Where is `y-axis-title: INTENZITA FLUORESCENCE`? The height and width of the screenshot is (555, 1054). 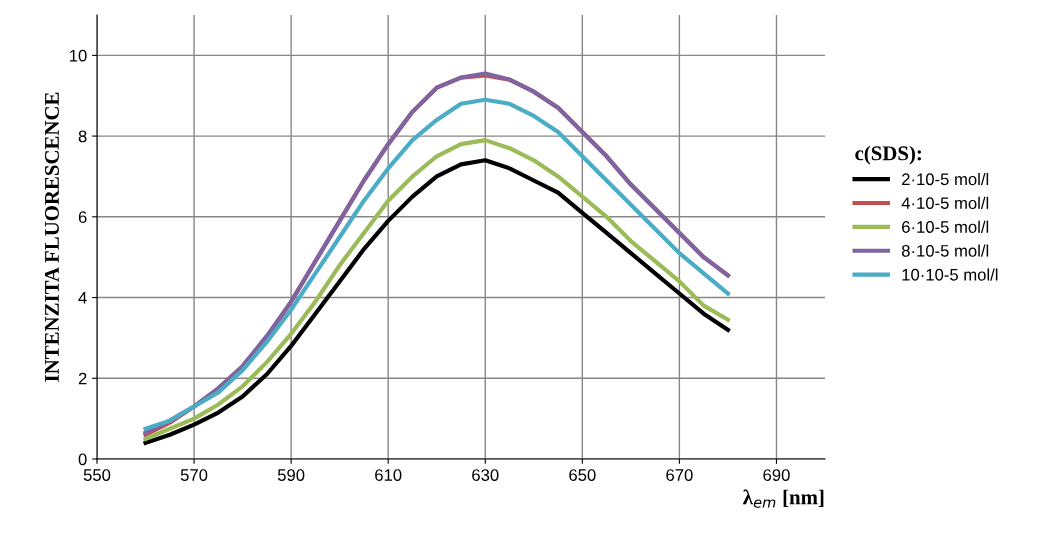
y-axis-title: INTENZITA FLUORESCENCE is located at coordinates (51, 237).